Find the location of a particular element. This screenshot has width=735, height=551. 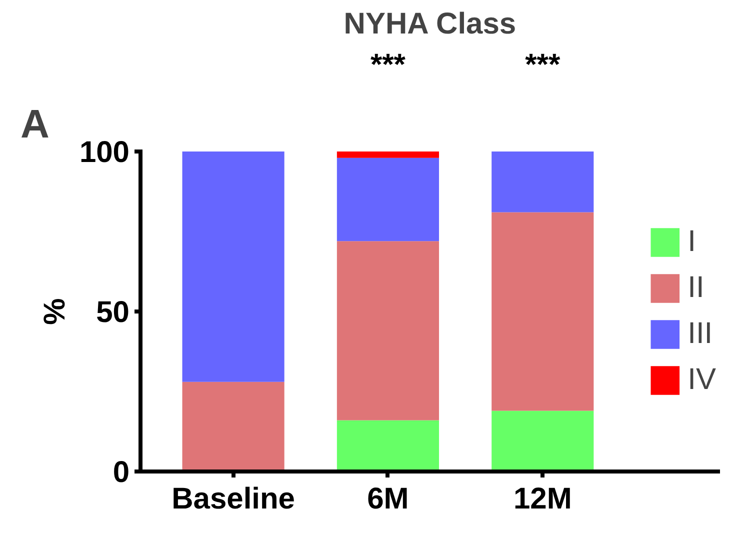

y-tick-label: 50 is located at coordinates (113, 312).